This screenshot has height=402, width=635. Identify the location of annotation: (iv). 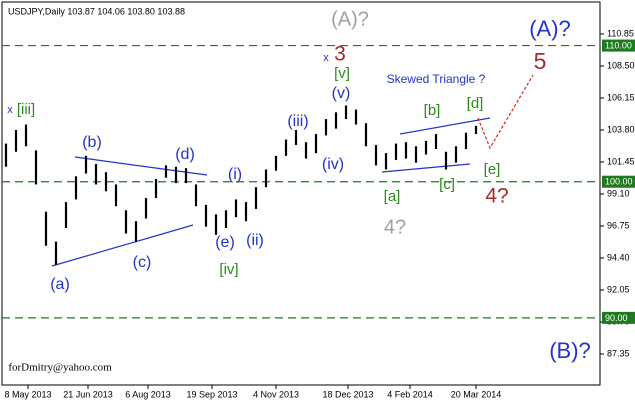
(333, 164).